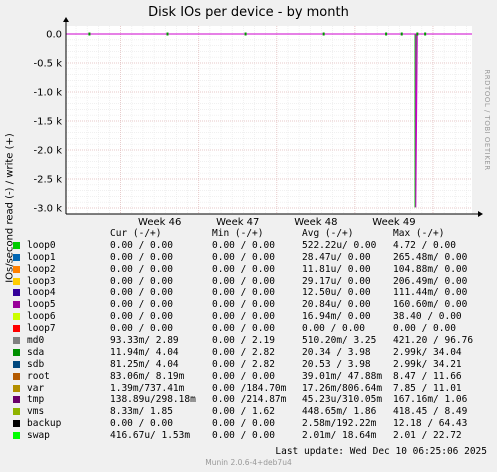  Describe the element at coordinates (339, 341) in the screenshot. I see `legend-avg-value: 510.20m/ 3.25` at that location.